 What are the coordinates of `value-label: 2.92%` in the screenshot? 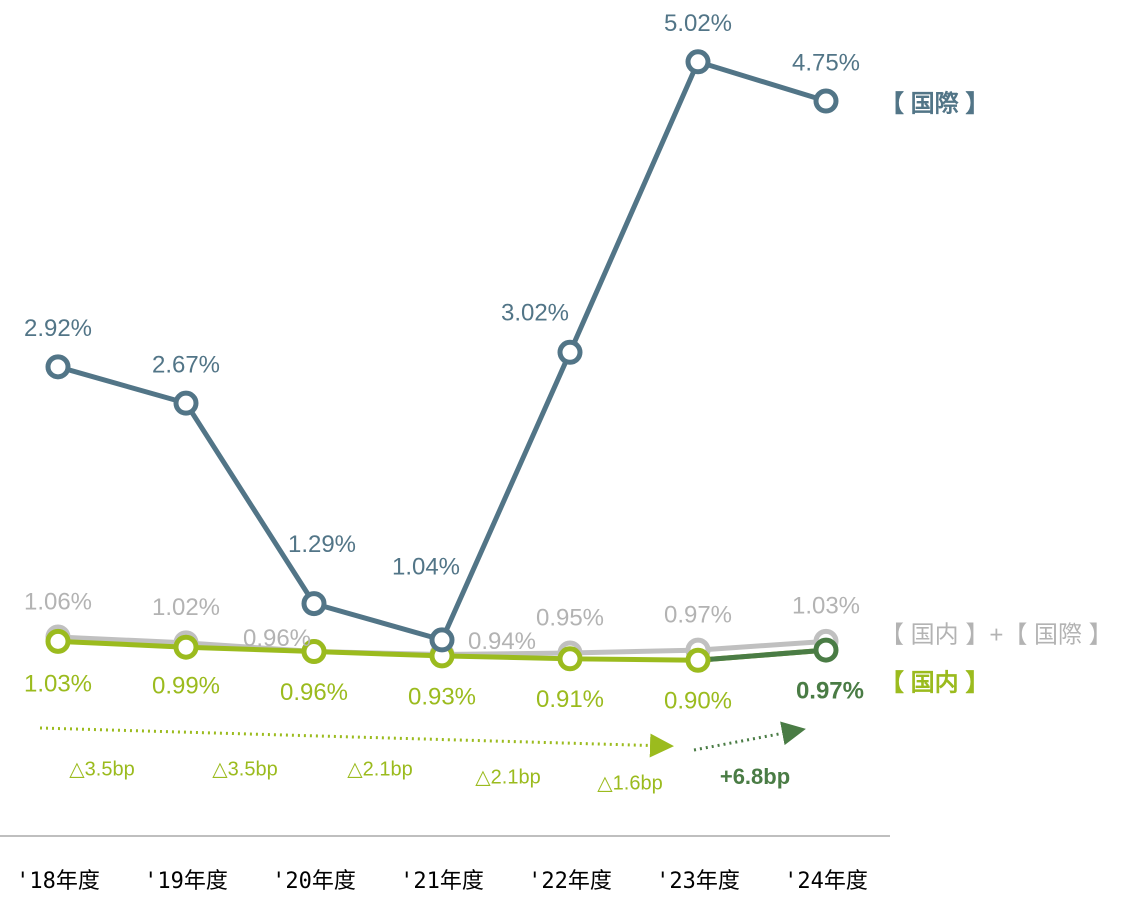 It's located at (58, 328).